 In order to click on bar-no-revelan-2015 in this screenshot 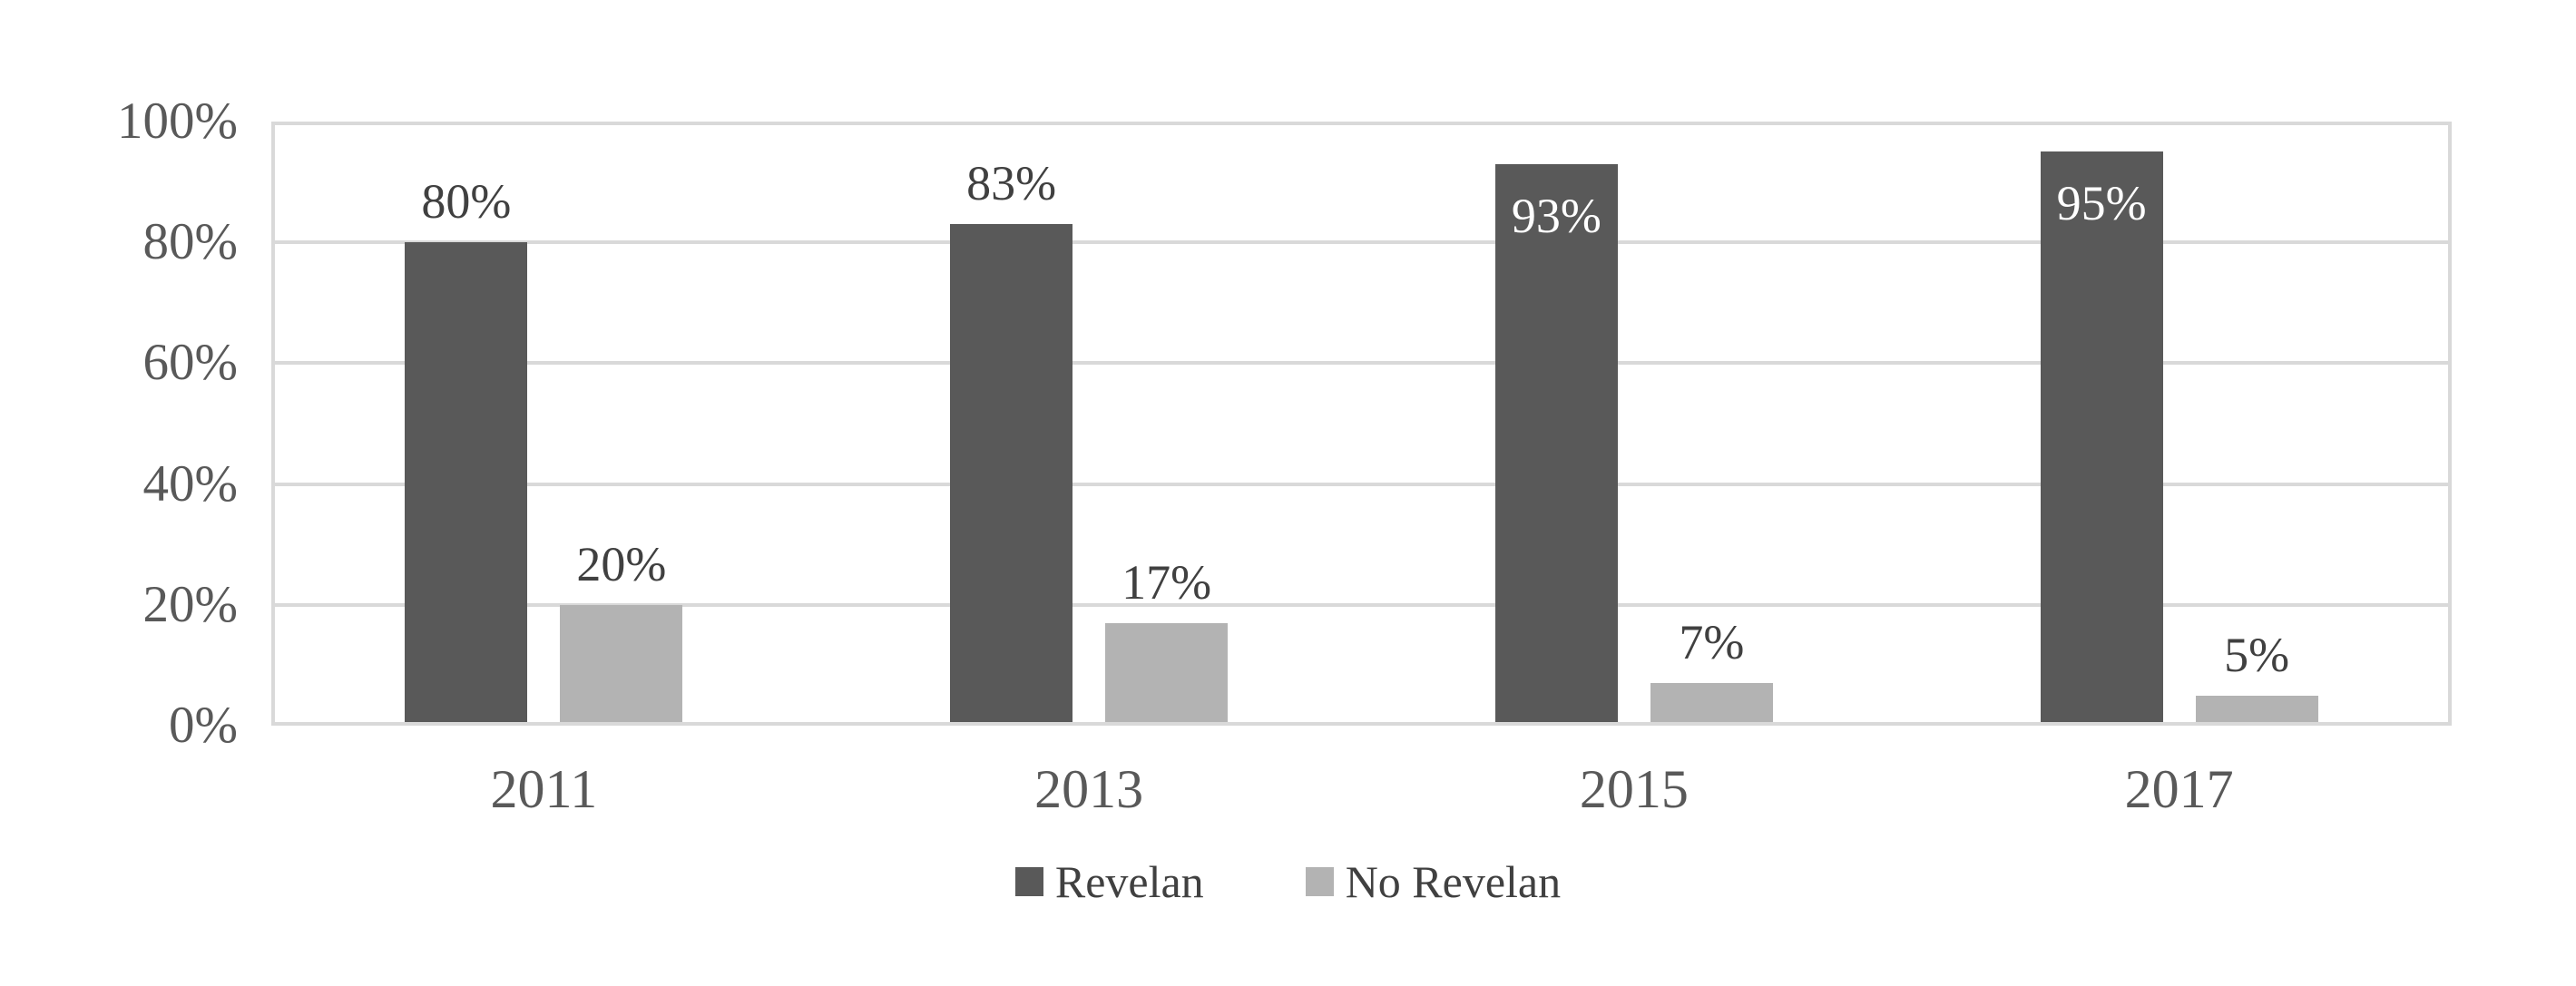, I will do `click(1711, 704)`.